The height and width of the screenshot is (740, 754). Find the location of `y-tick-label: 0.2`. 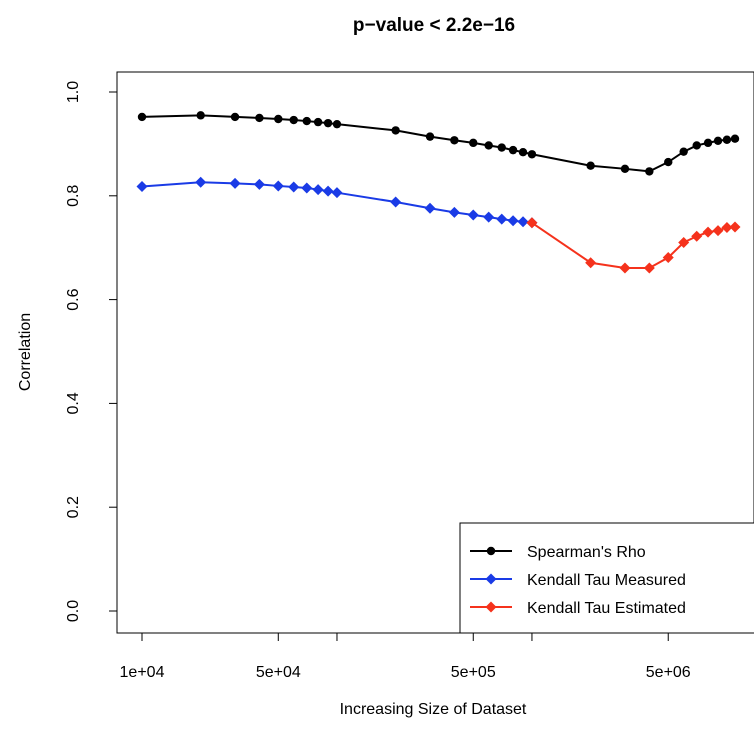

y-tick-label: 0.2 is located at coordinates (73, 507).